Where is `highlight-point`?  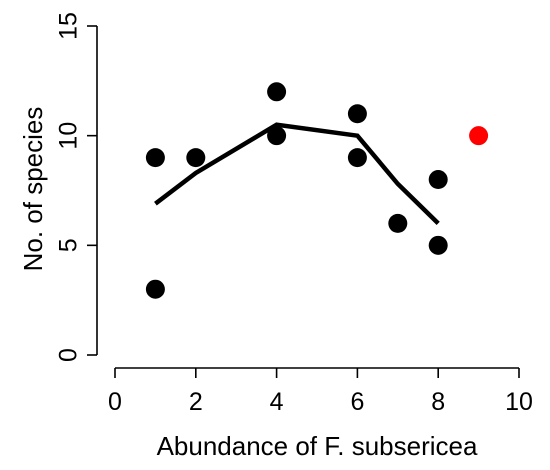 highlight-point is located at coordinates (479, 136).